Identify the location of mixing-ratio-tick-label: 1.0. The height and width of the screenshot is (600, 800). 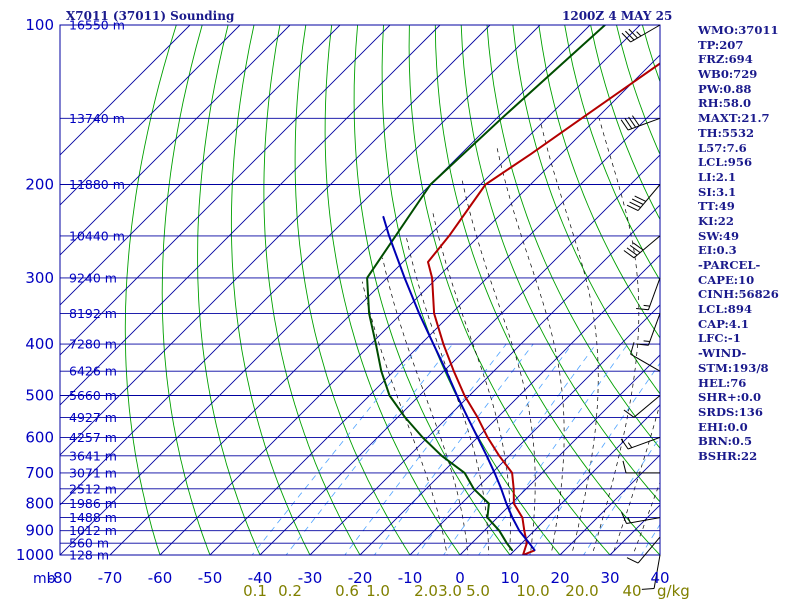
(378, 591).